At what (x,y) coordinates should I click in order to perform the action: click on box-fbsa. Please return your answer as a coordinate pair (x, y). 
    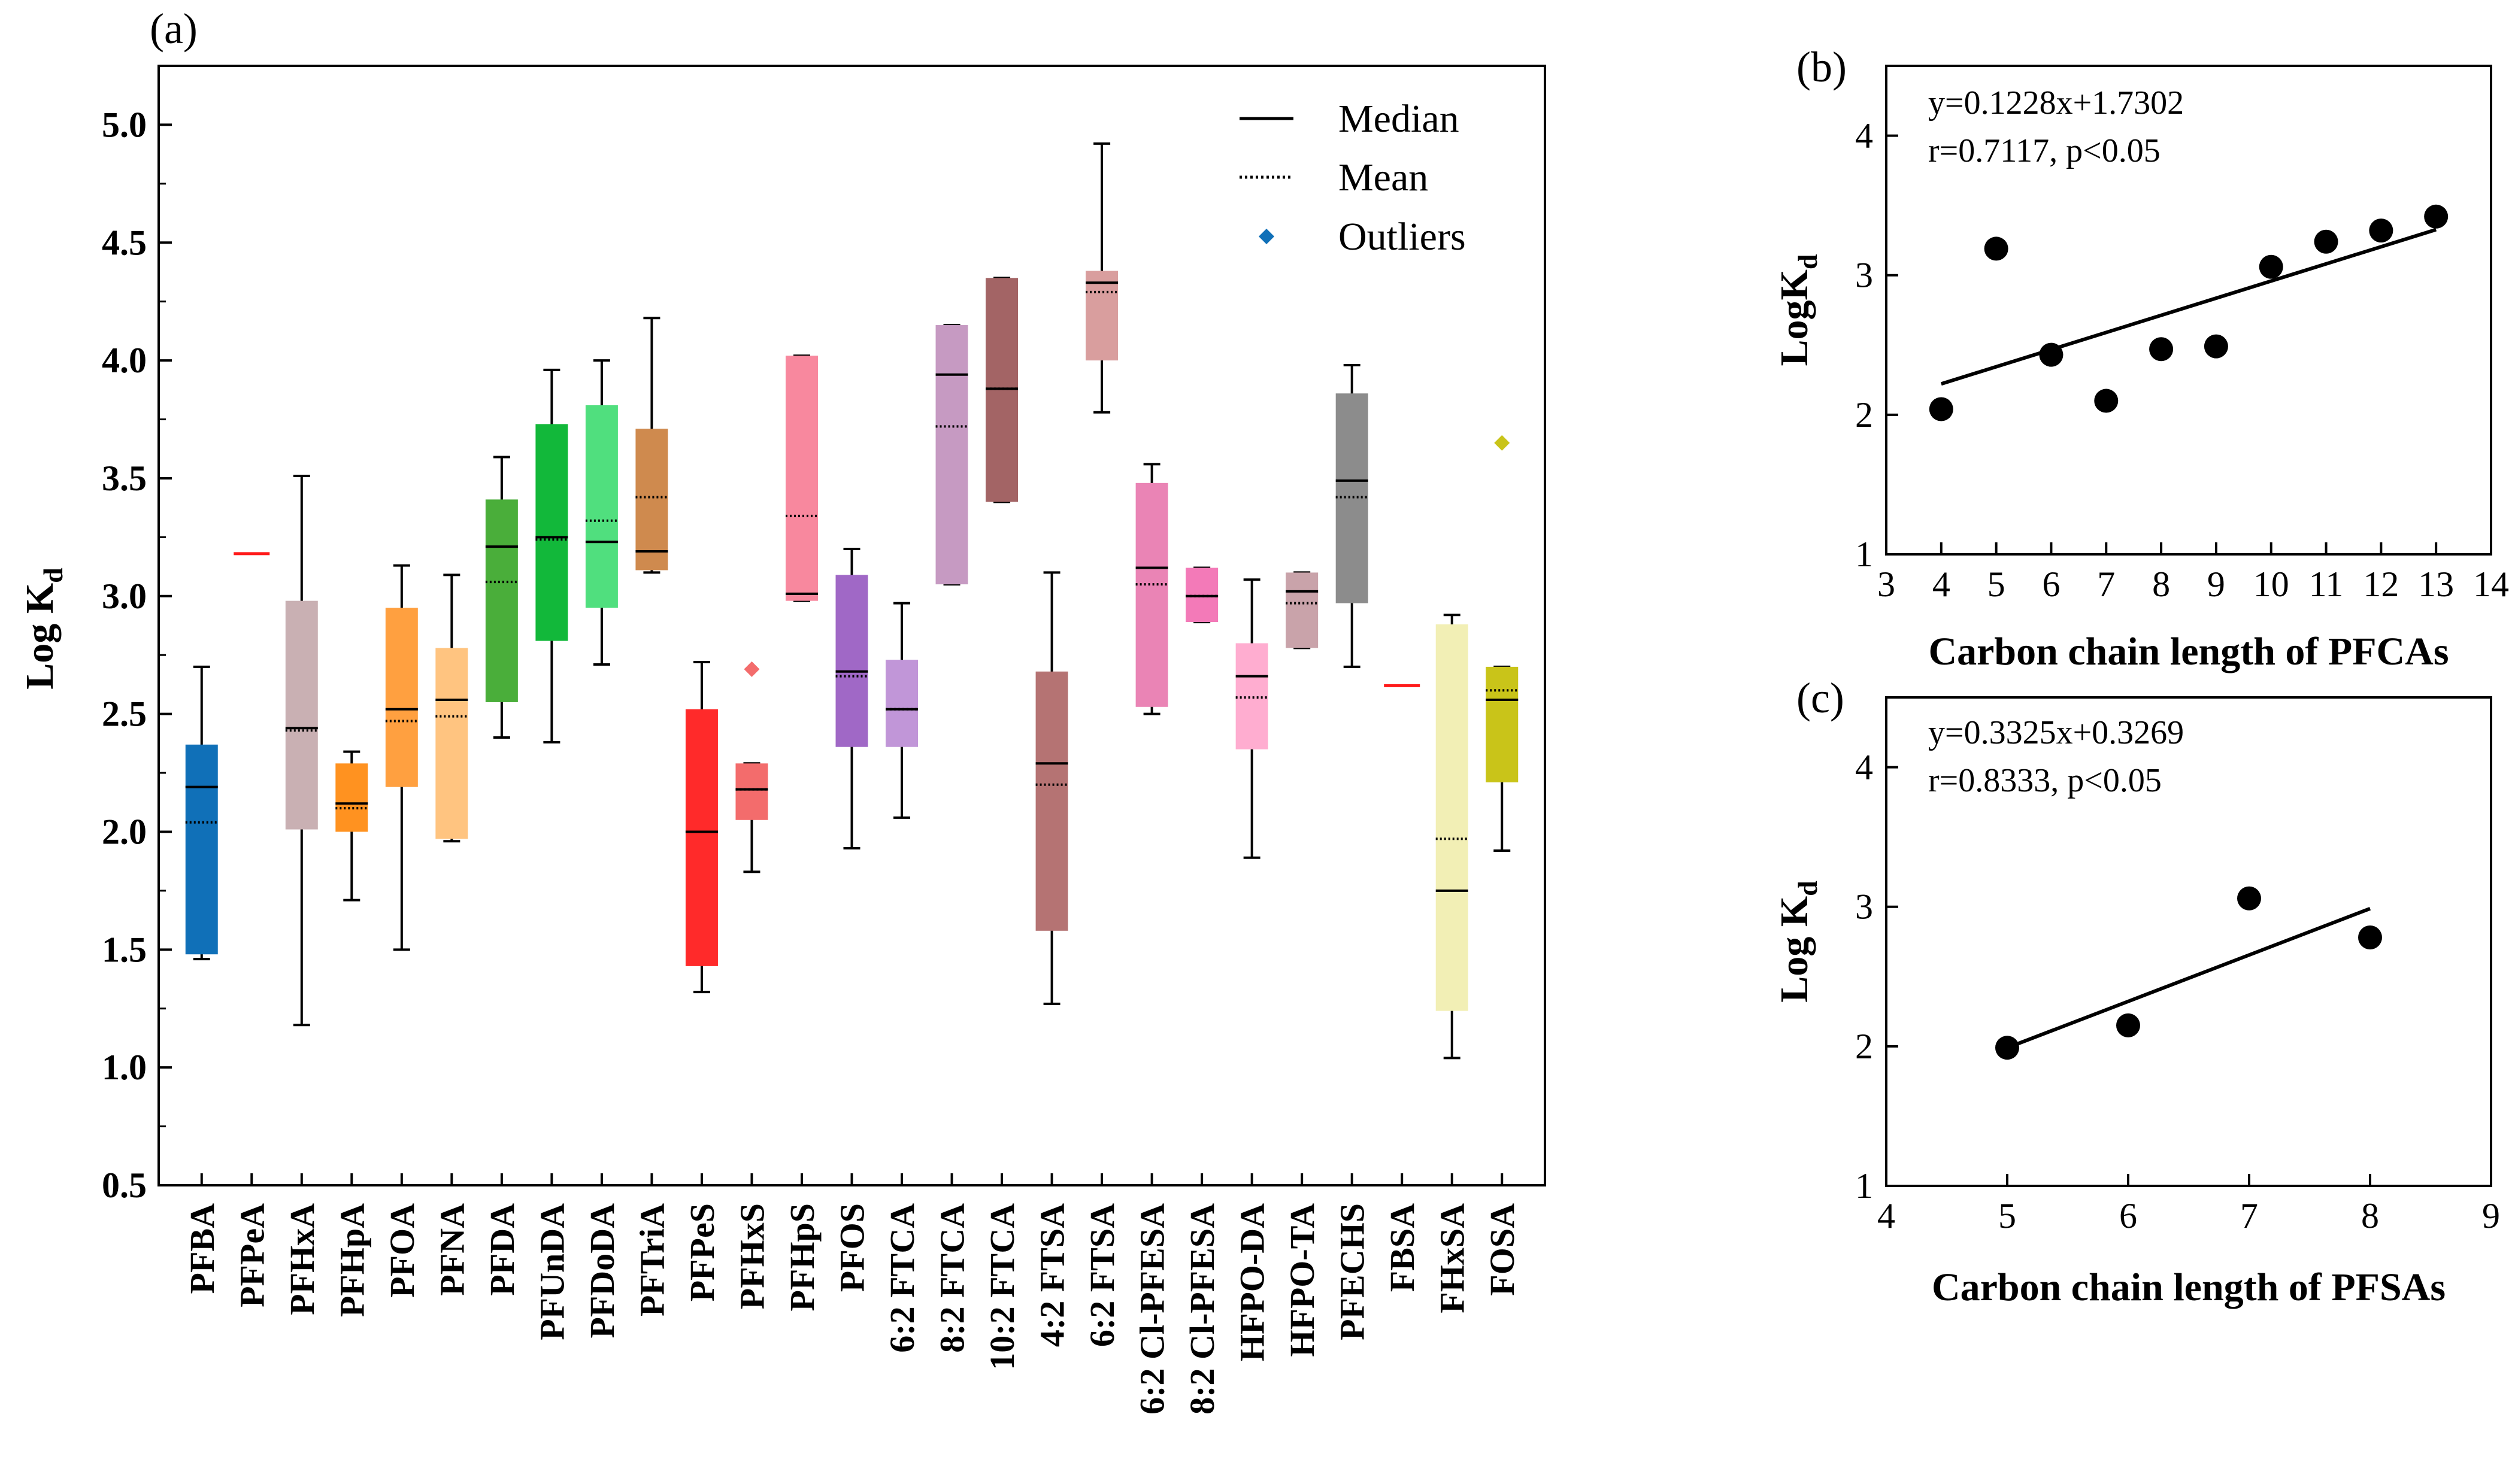
    Looking at the image, I should click on (1402, 934).